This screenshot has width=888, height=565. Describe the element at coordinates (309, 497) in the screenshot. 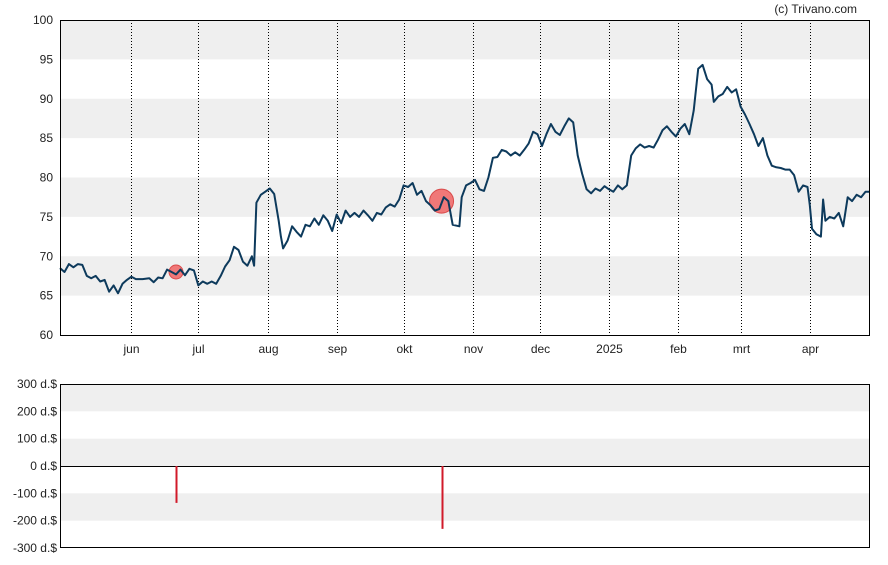

I see `volume-panel-bars` at that location.